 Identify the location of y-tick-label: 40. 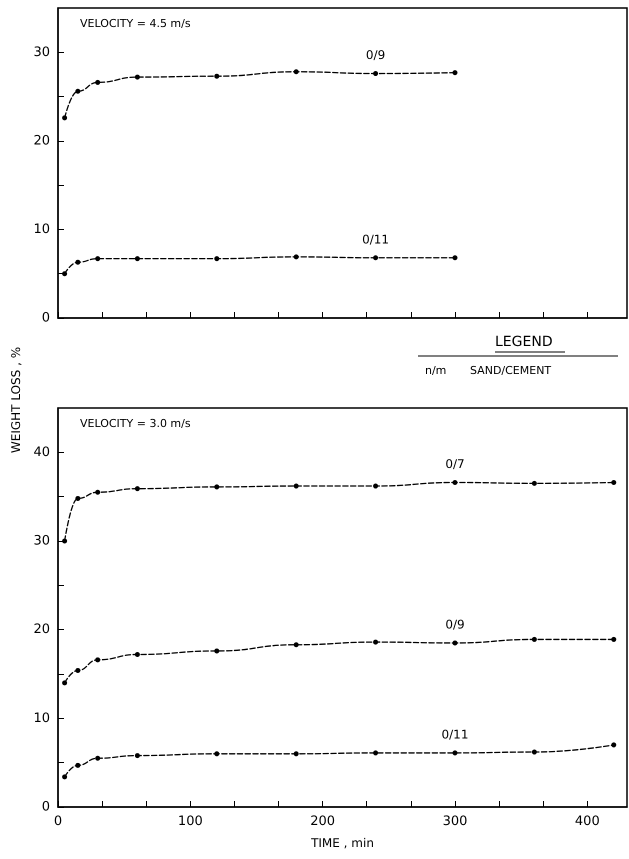
(41, 452).